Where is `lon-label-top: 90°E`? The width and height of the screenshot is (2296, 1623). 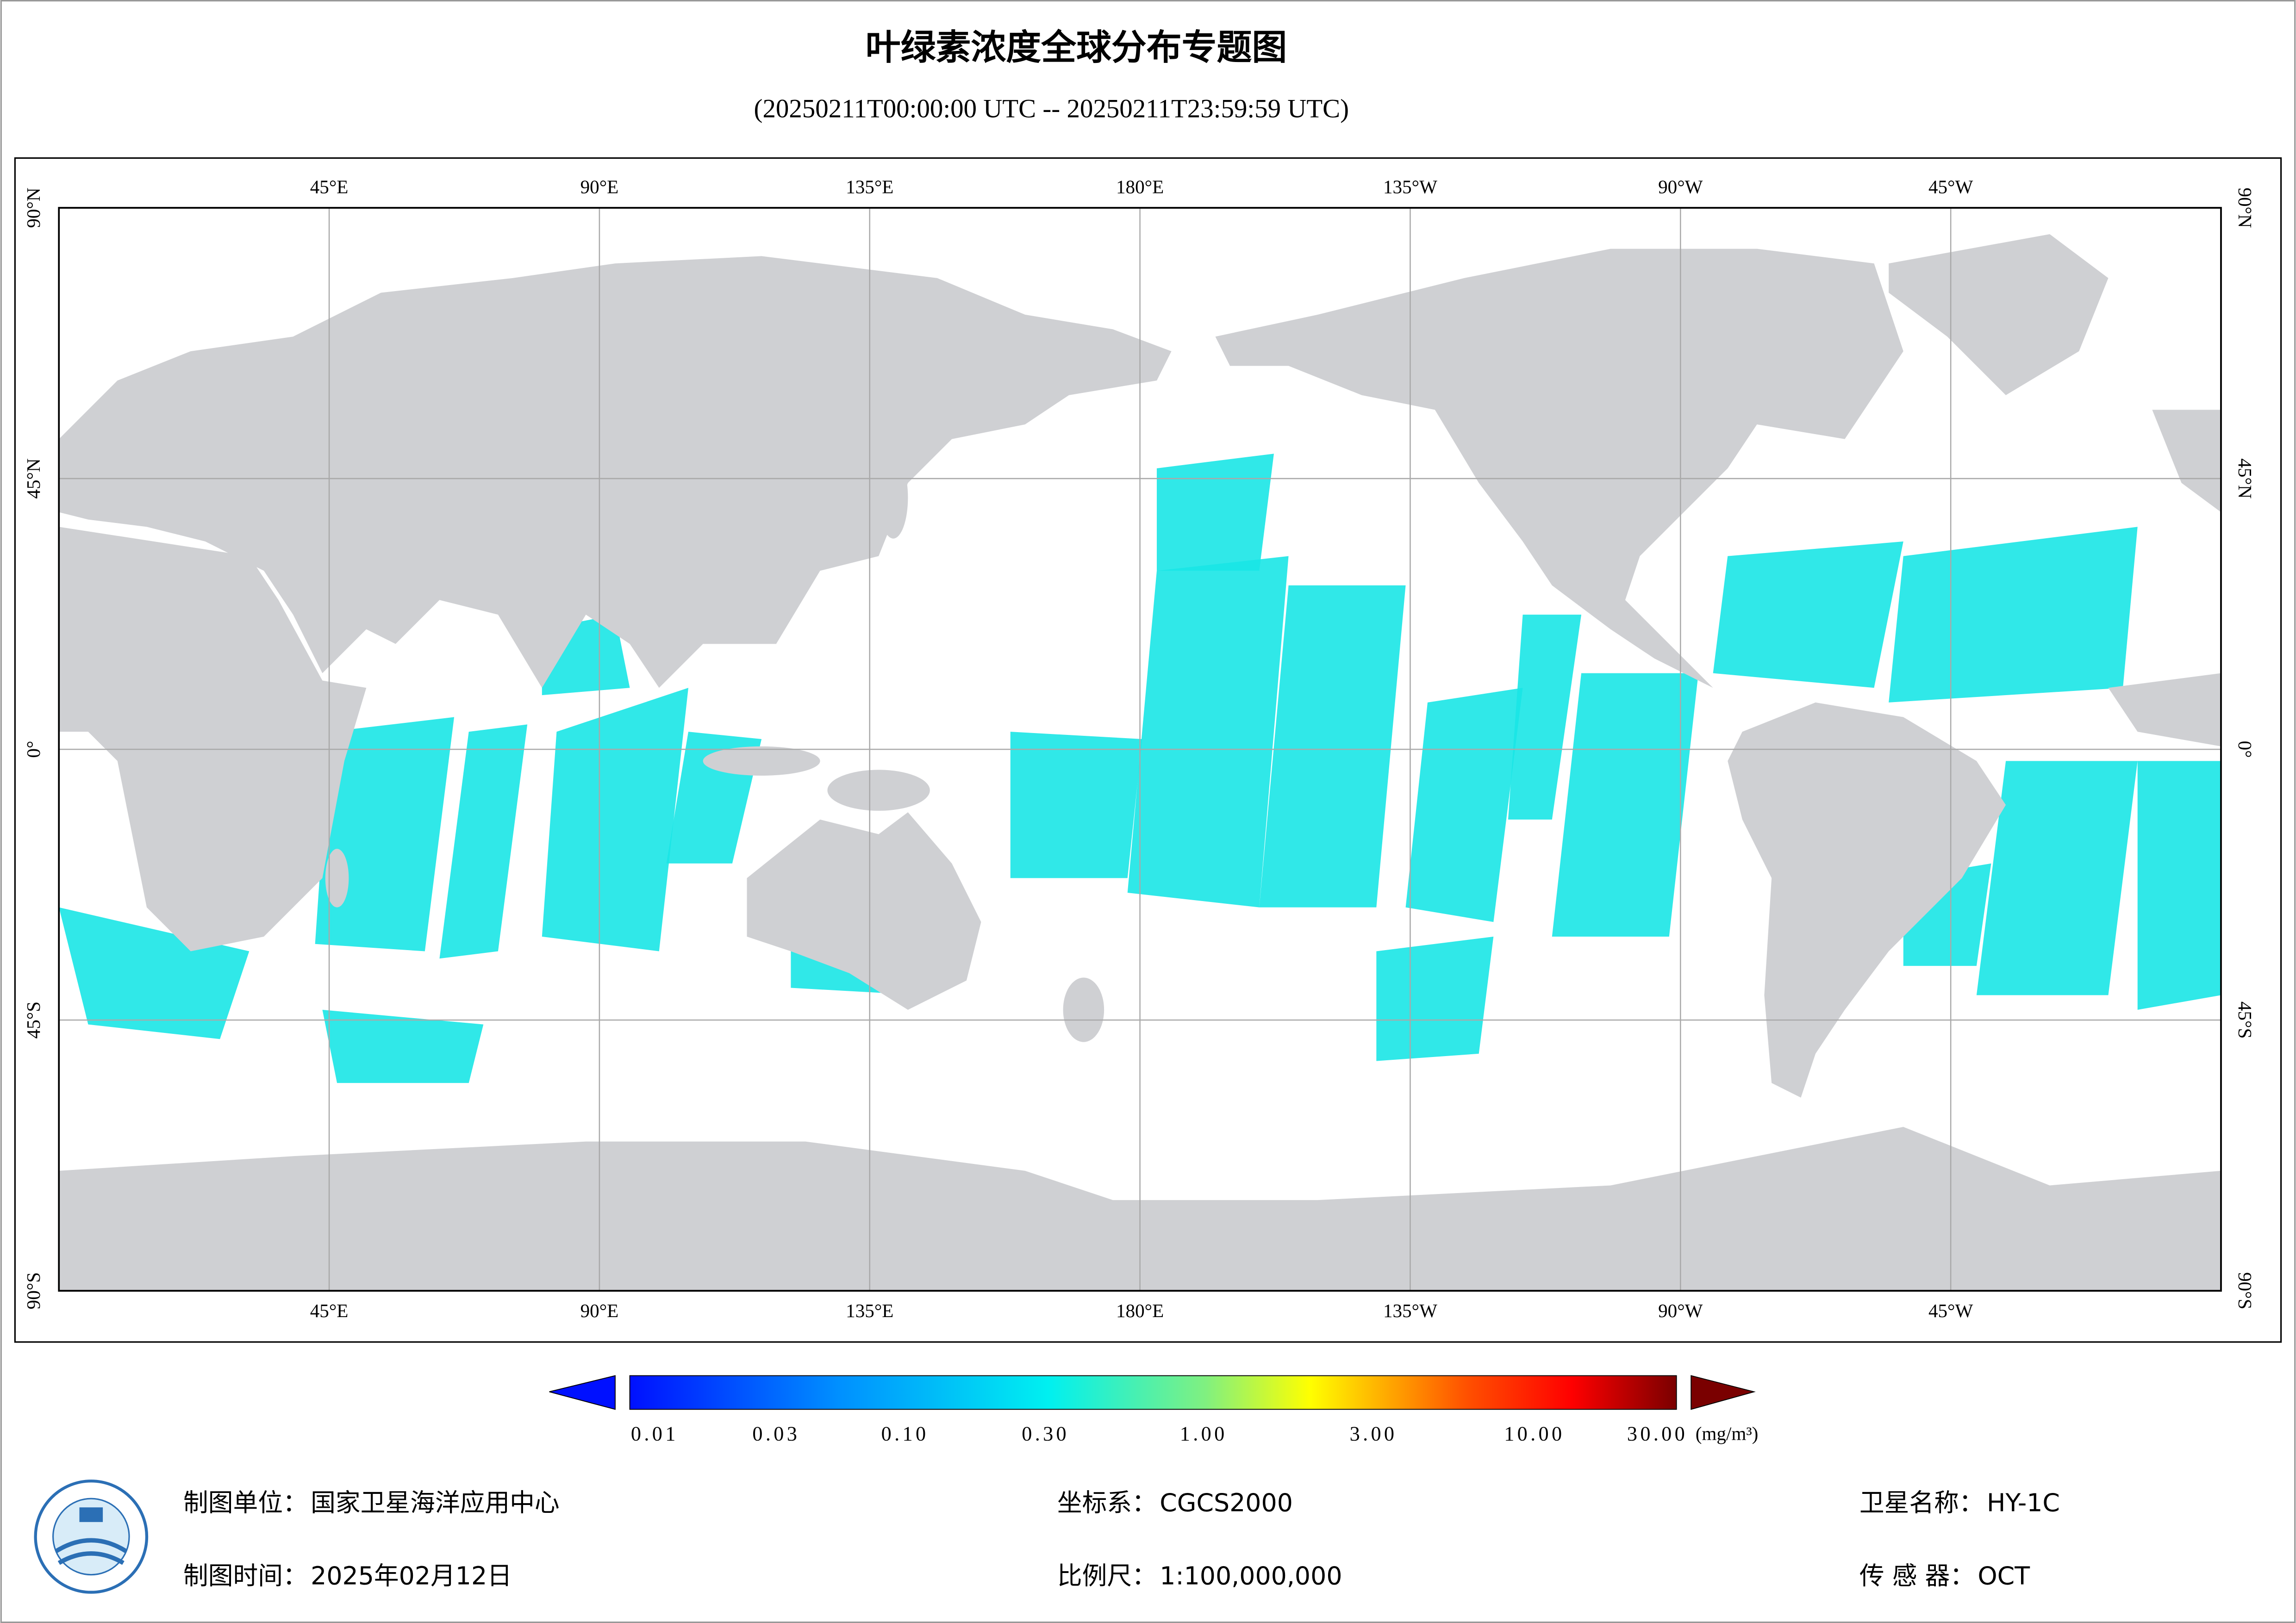 lon-label-top: 90°E is located at coordinates (599, 186).